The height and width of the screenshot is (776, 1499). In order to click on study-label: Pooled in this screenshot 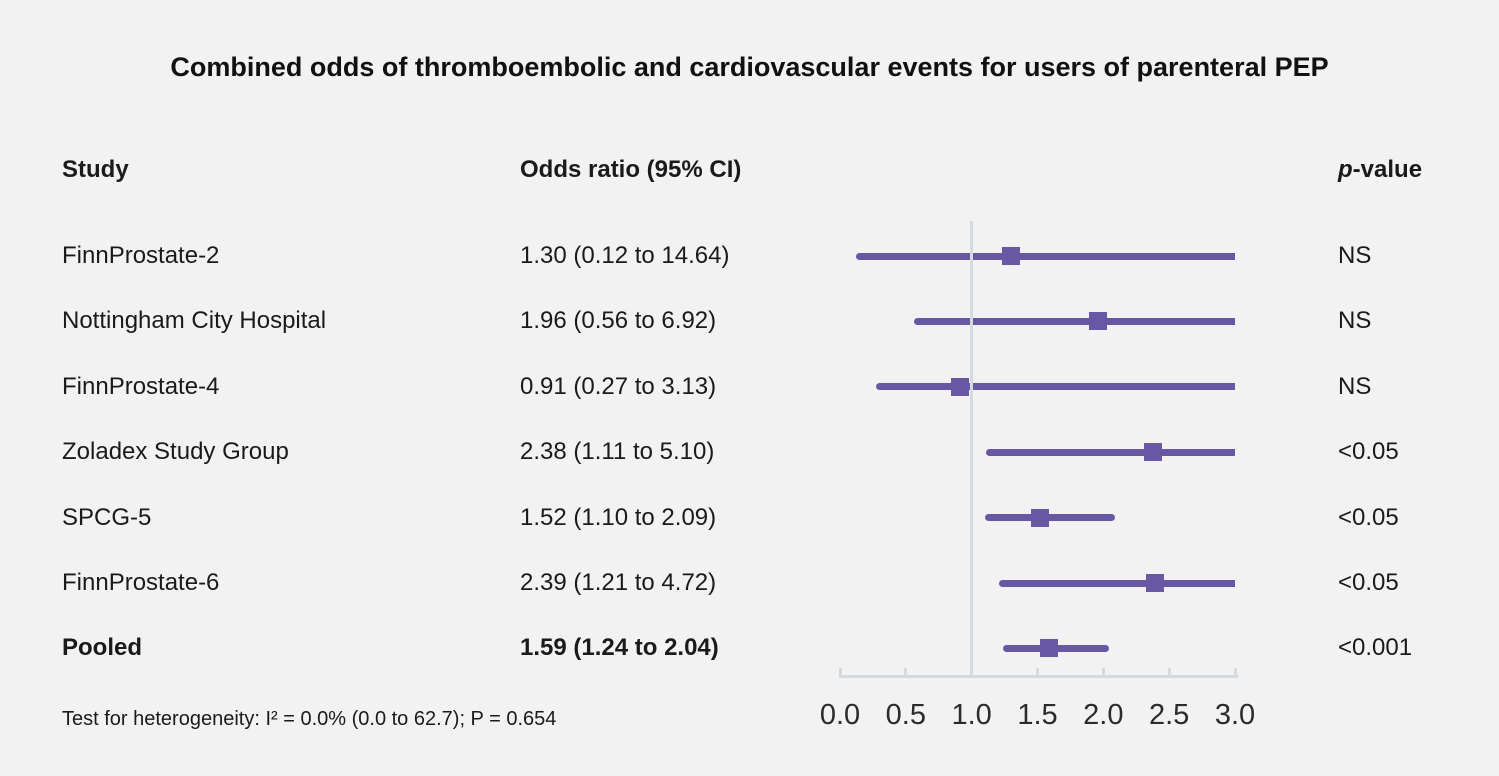, I will do `click(102, 648)`.